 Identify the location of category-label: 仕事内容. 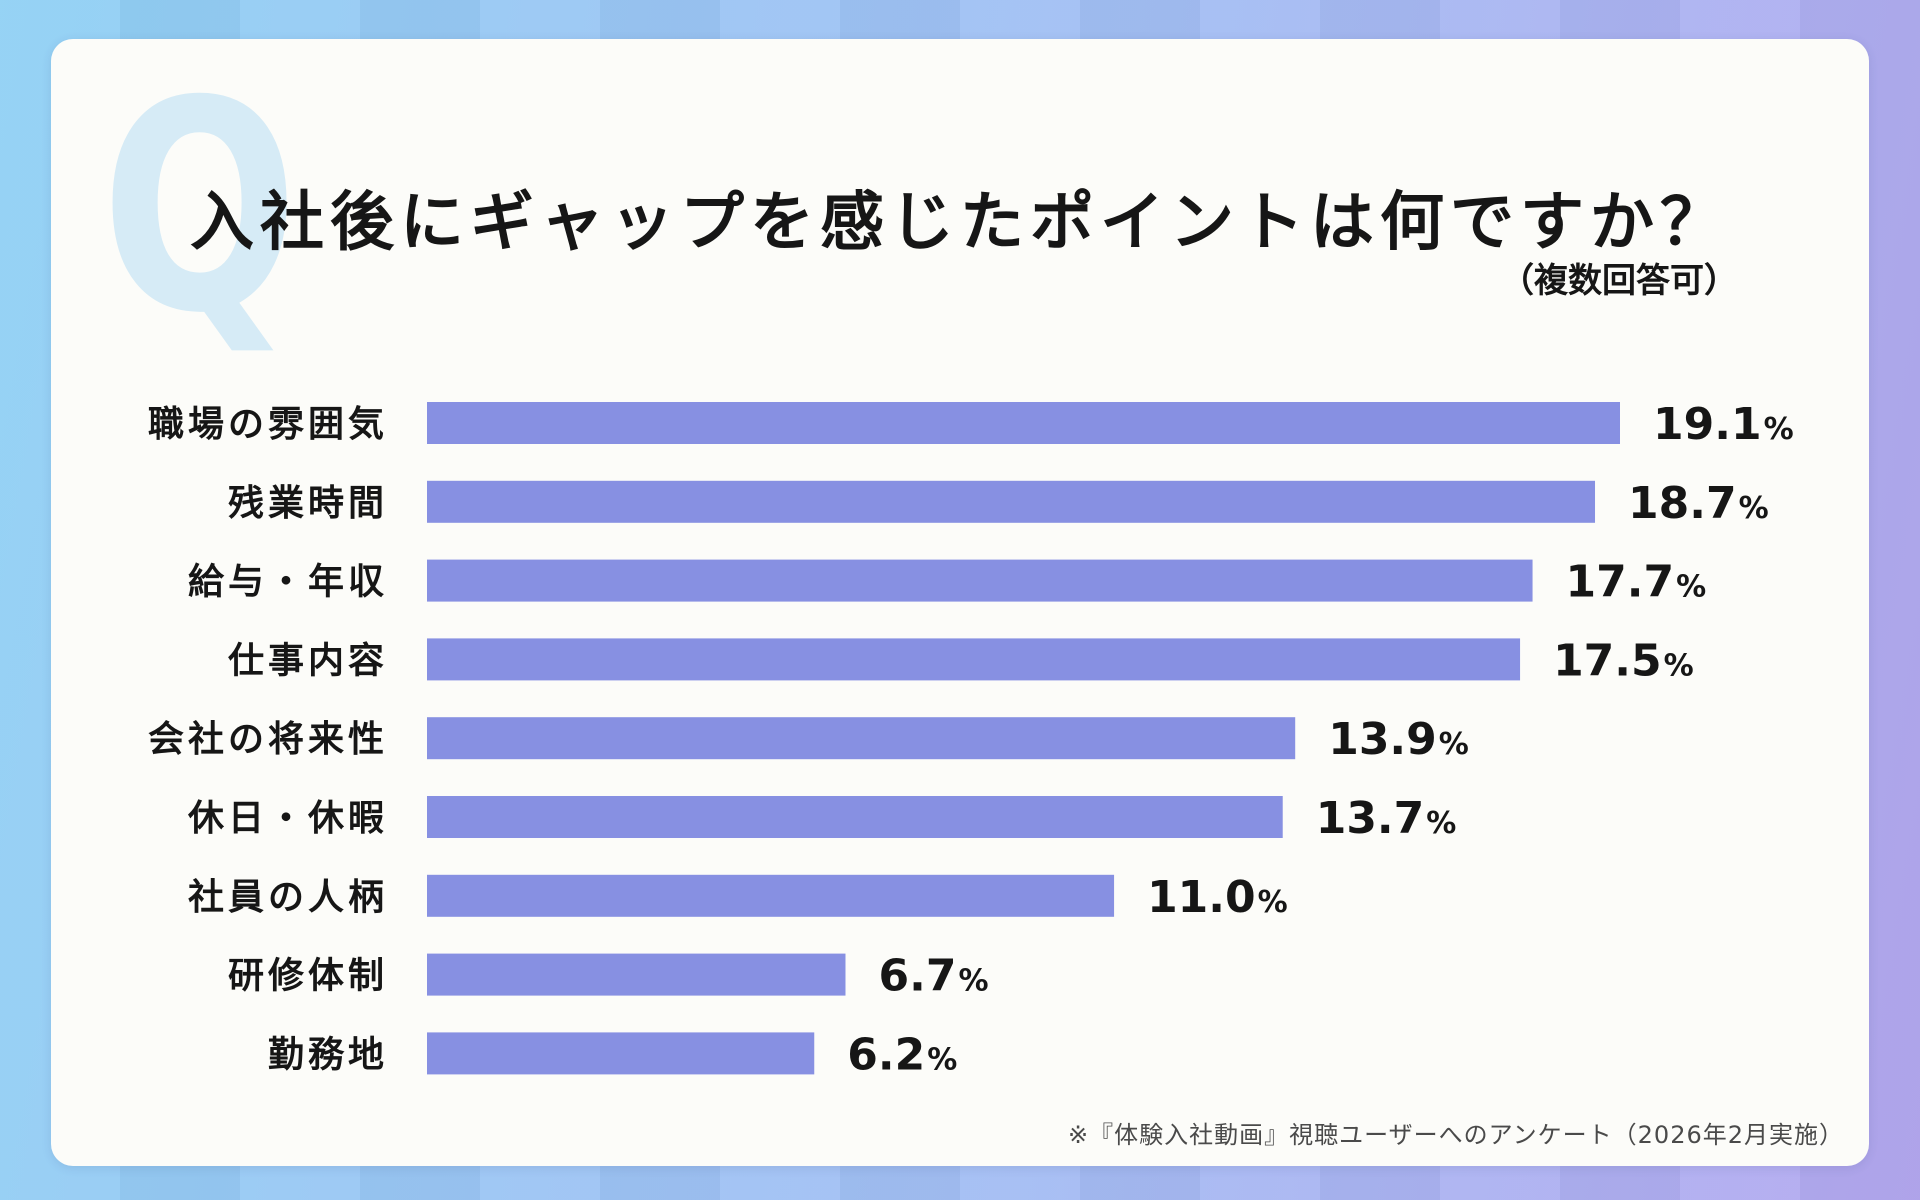
(308, 660).